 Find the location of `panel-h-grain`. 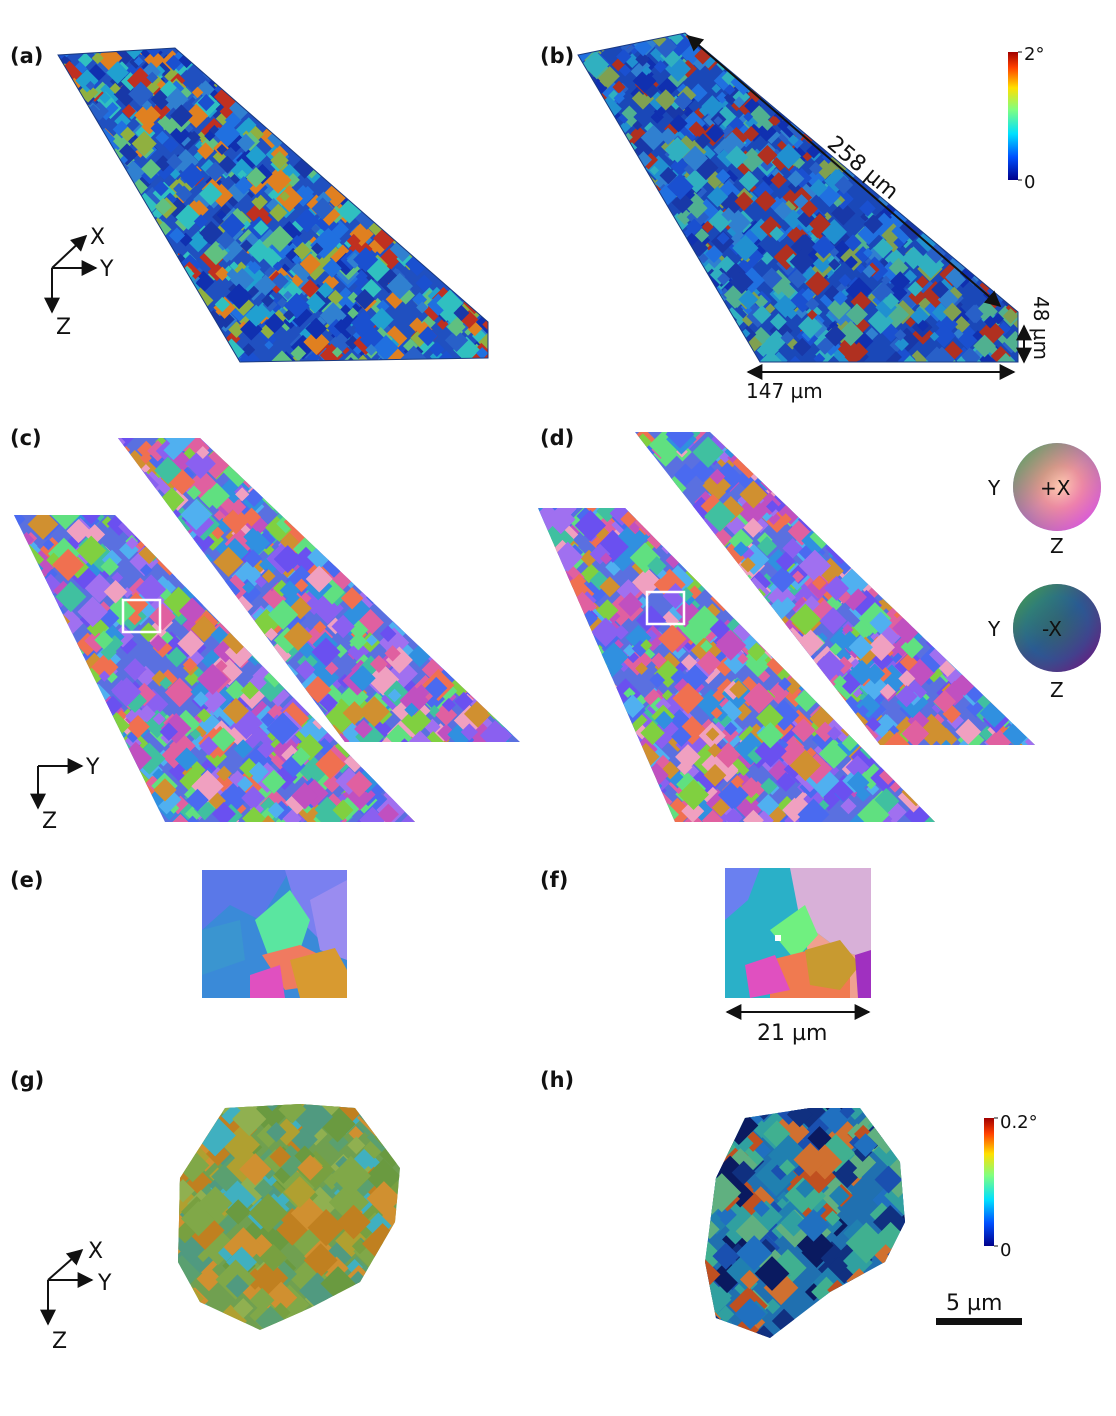

panel-h-grain is located at coordinates (805, 1223).